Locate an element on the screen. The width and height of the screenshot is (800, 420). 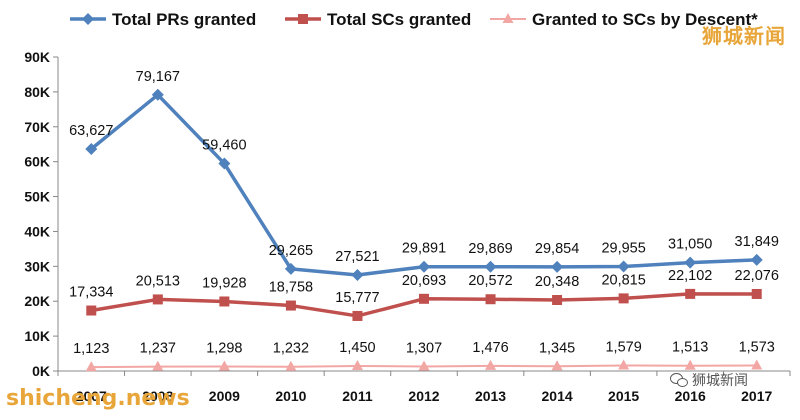
data-label: 20,348 is located at coordinates (557, 282).